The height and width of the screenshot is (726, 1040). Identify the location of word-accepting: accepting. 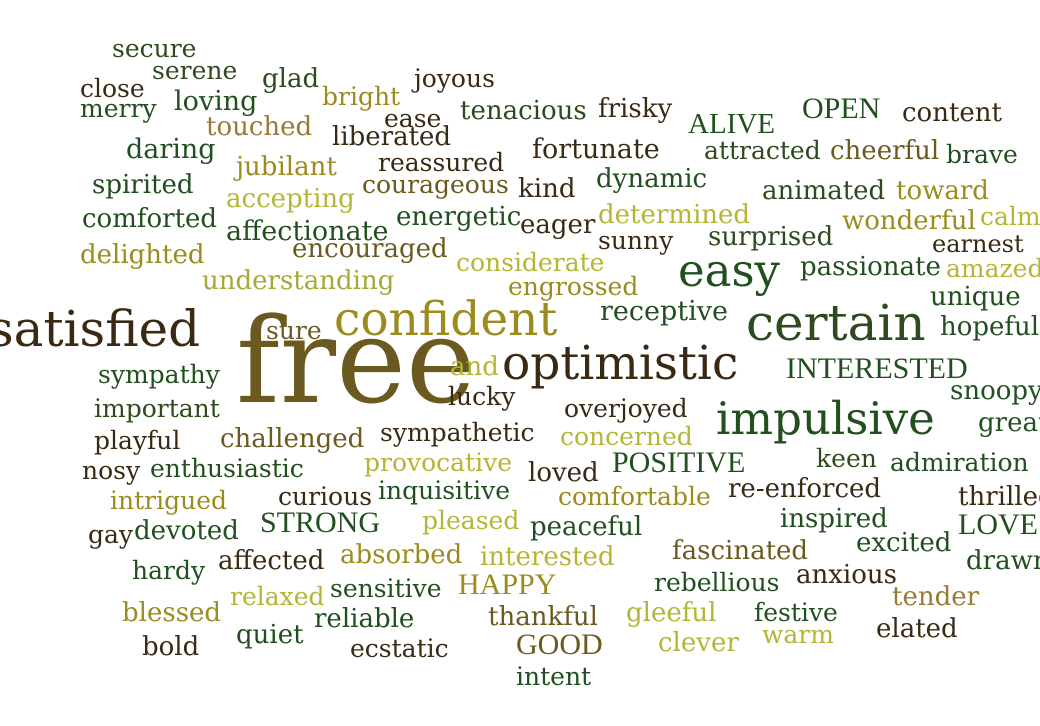
(290, 199).